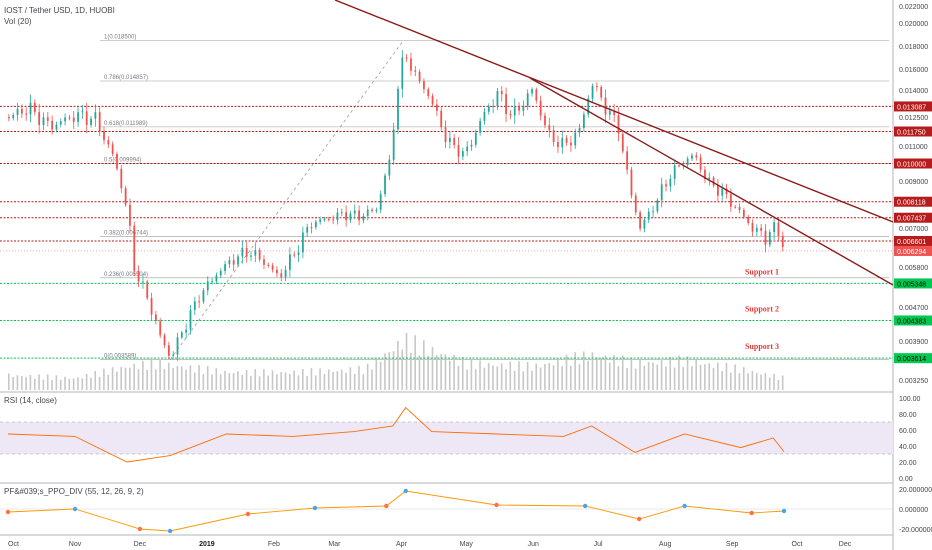  I want to click on price-level-label: 0.011750, so click(911, 133).